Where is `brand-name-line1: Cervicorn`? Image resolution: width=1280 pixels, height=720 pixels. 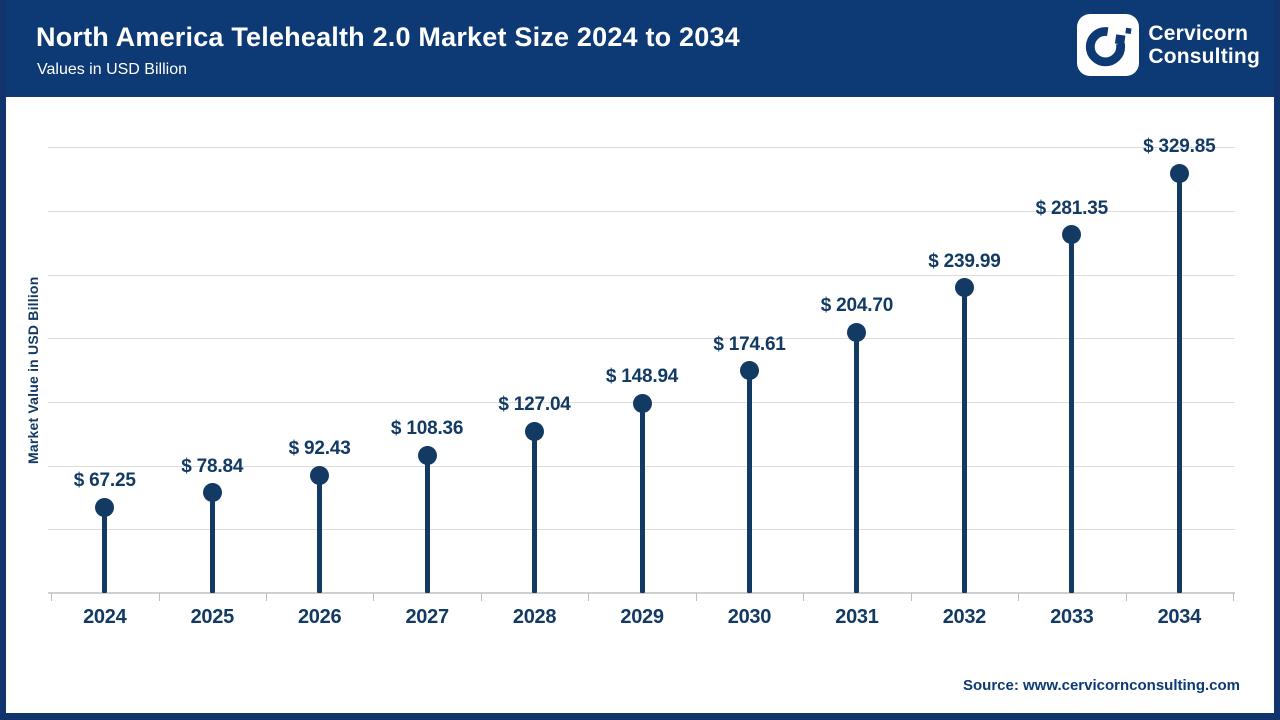
brand-name-line1: Cervicorn is located at coordinates (1198, 33).